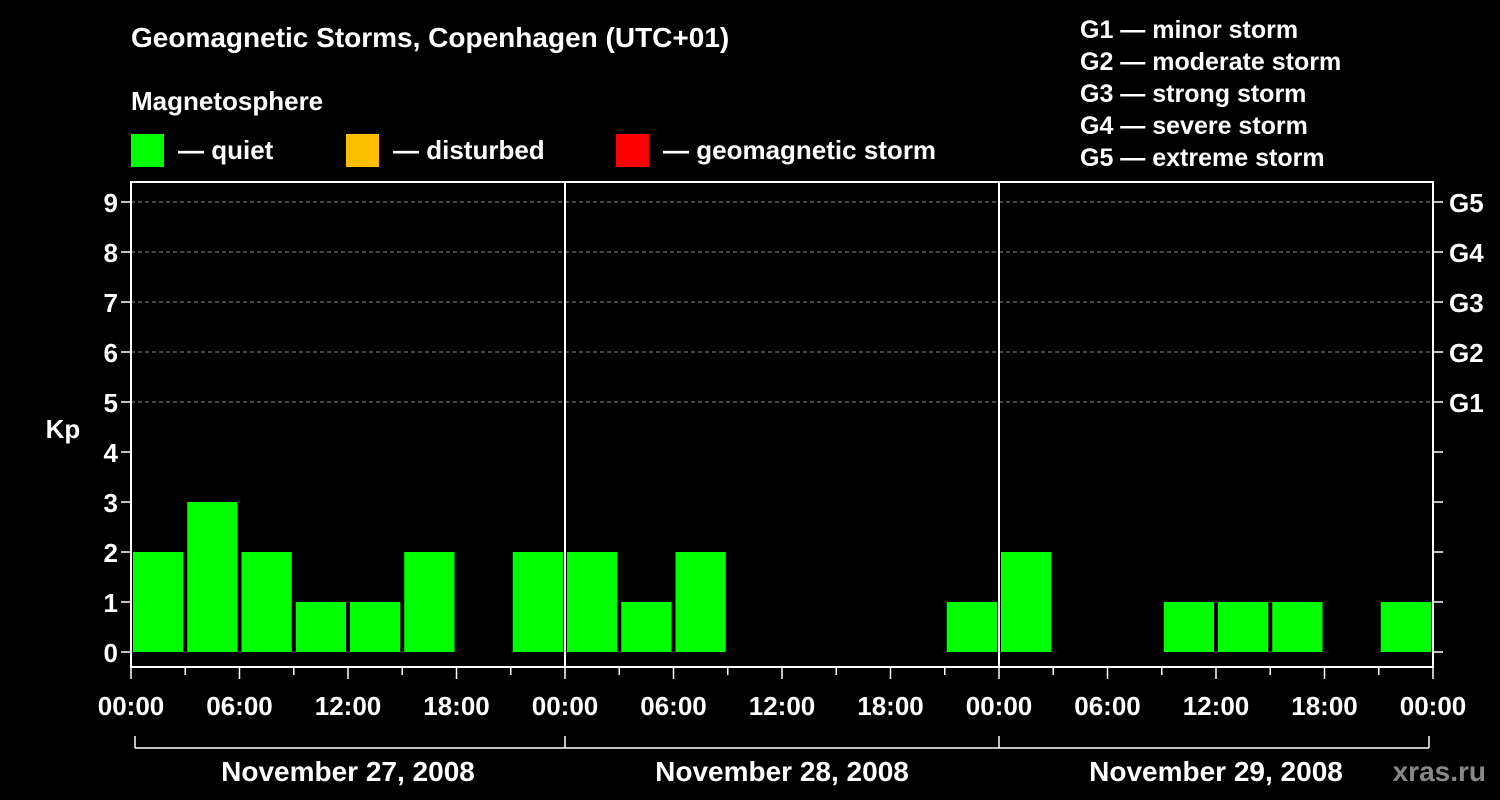 The width and height of the screenshot is (1500, 800). I want to click on legend-label-quiet: — quiet, so click(226, 149).